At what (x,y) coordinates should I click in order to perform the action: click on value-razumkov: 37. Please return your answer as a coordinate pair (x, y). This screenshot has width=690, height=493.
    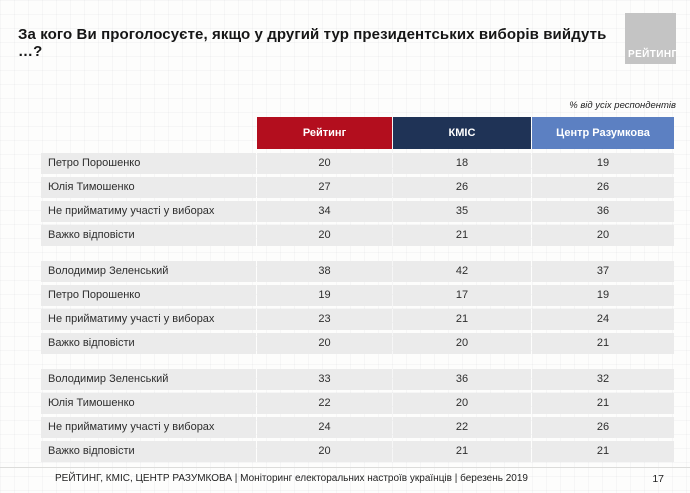
    Looking at the image, I should click on (603, 271).